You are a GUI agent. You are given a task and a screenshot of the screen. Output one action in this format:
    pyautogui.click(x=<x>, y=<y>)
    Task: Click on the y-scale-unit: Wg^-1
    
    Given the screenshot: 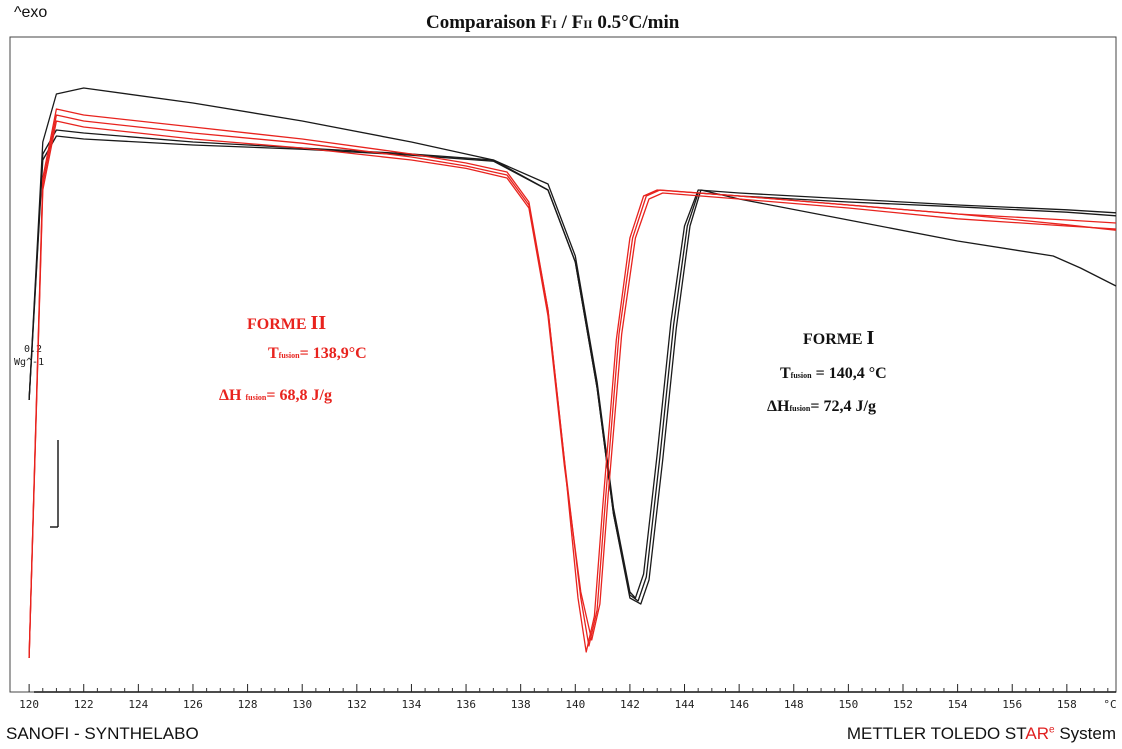 What is the action you would take?
    pyautogui.click(x=29, y=362)
    